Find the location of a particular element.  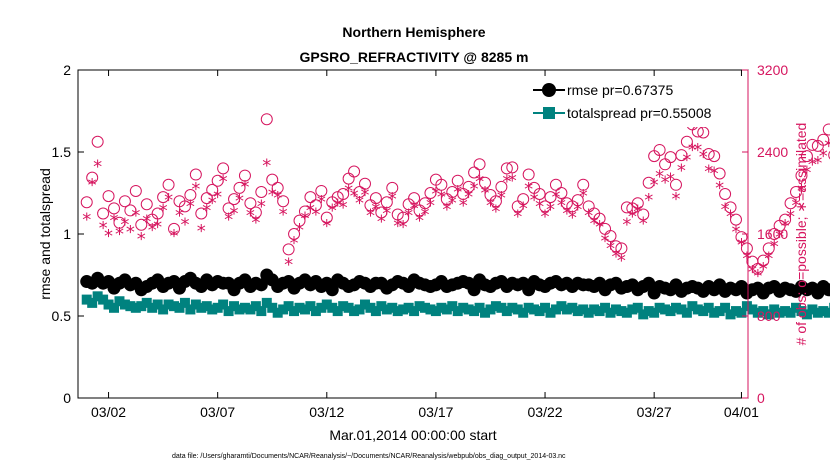

y-right-tick-label: 2400 is located at coordinates (772, 152).